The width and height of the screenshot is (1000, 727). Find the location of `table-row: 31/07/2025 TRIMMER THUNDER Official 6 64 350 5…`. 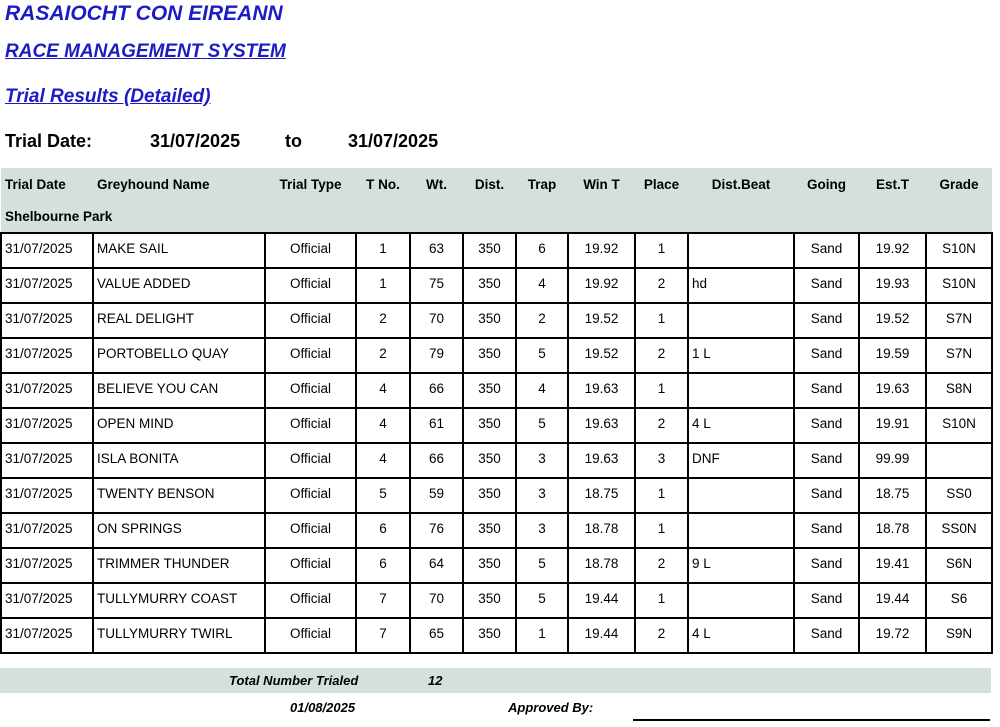

table-row: 31/07/2025 TRIMMER THUNDER Official 6 64 350 5… is located at coordinates (496, 565).